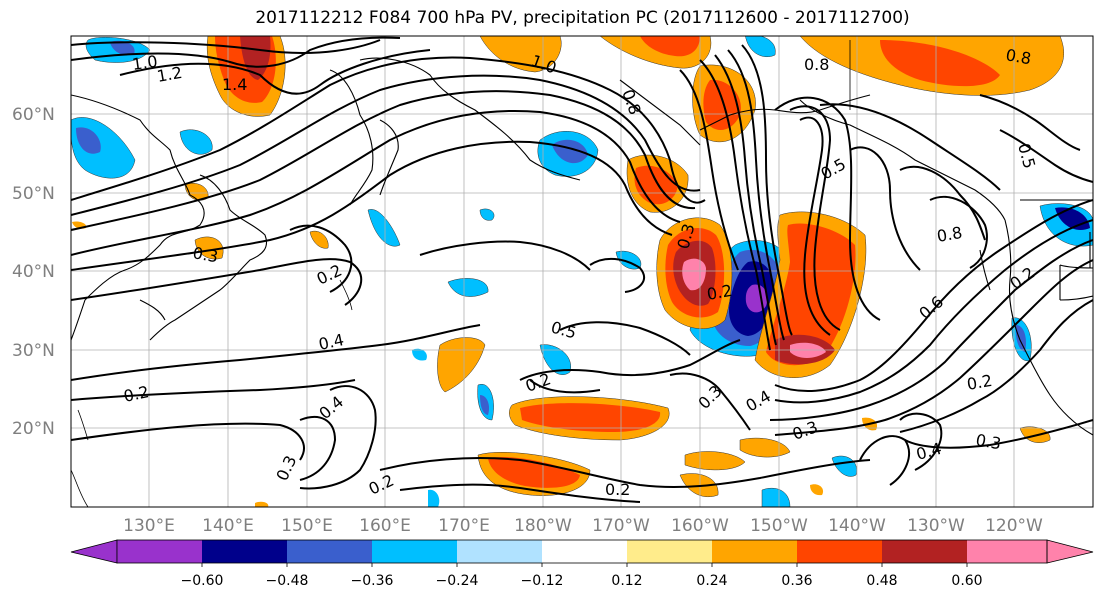  What do you see at coordinates (169, 74) in the screenshot?
I see `contour-label: 1.2` at bounding box center [169, 74].